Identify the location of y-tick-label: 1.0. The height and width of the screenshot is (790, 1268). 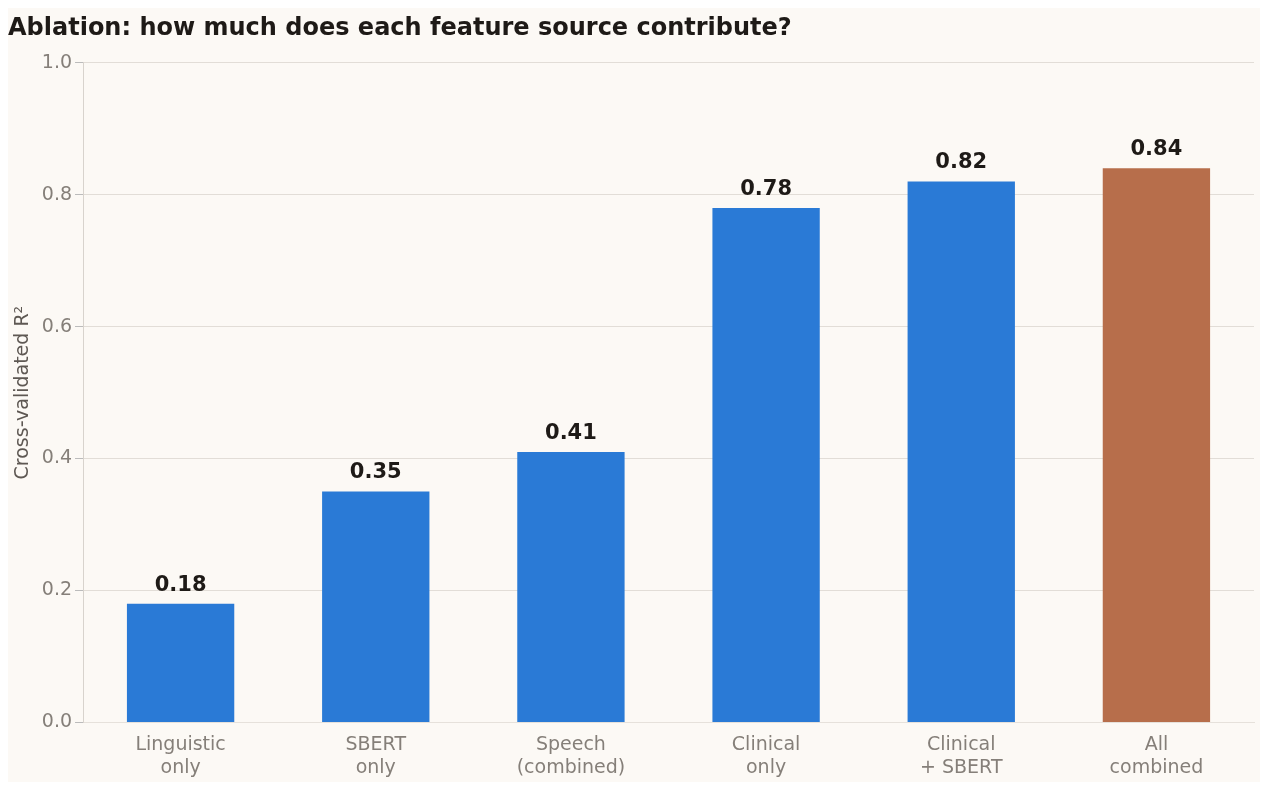
(57, 60).